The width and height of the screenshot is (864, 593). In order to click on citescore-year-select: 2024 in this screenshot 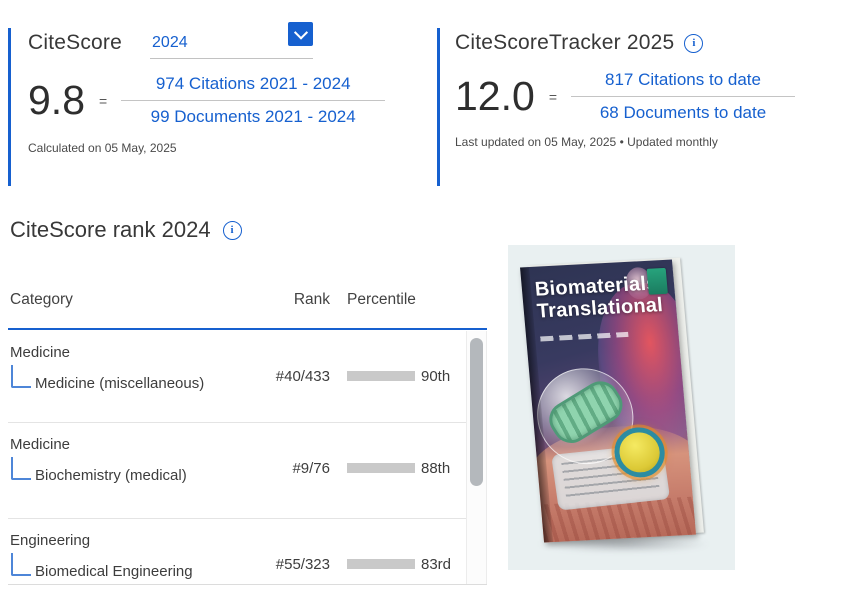, I will do `click(232, 40)`.